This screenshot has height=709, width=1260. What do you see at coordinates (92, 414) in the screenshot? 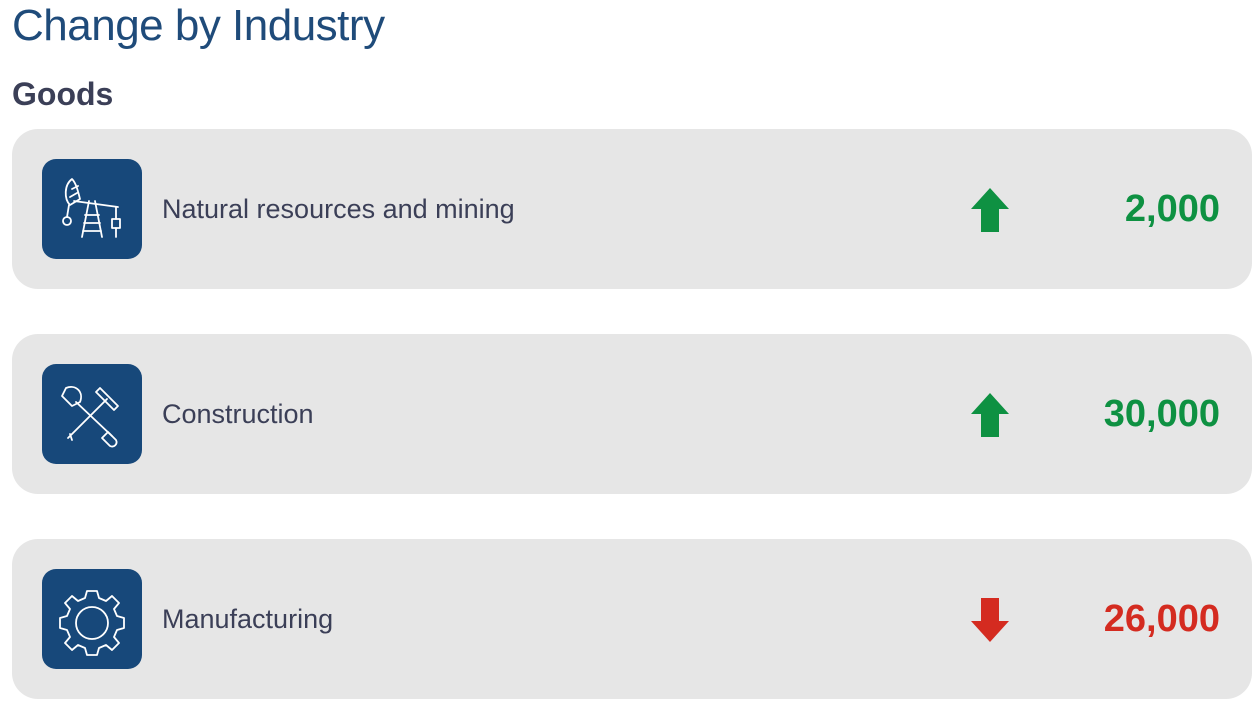
I see `shovel-pickaxe-icon` at bounding box center [92, 414].